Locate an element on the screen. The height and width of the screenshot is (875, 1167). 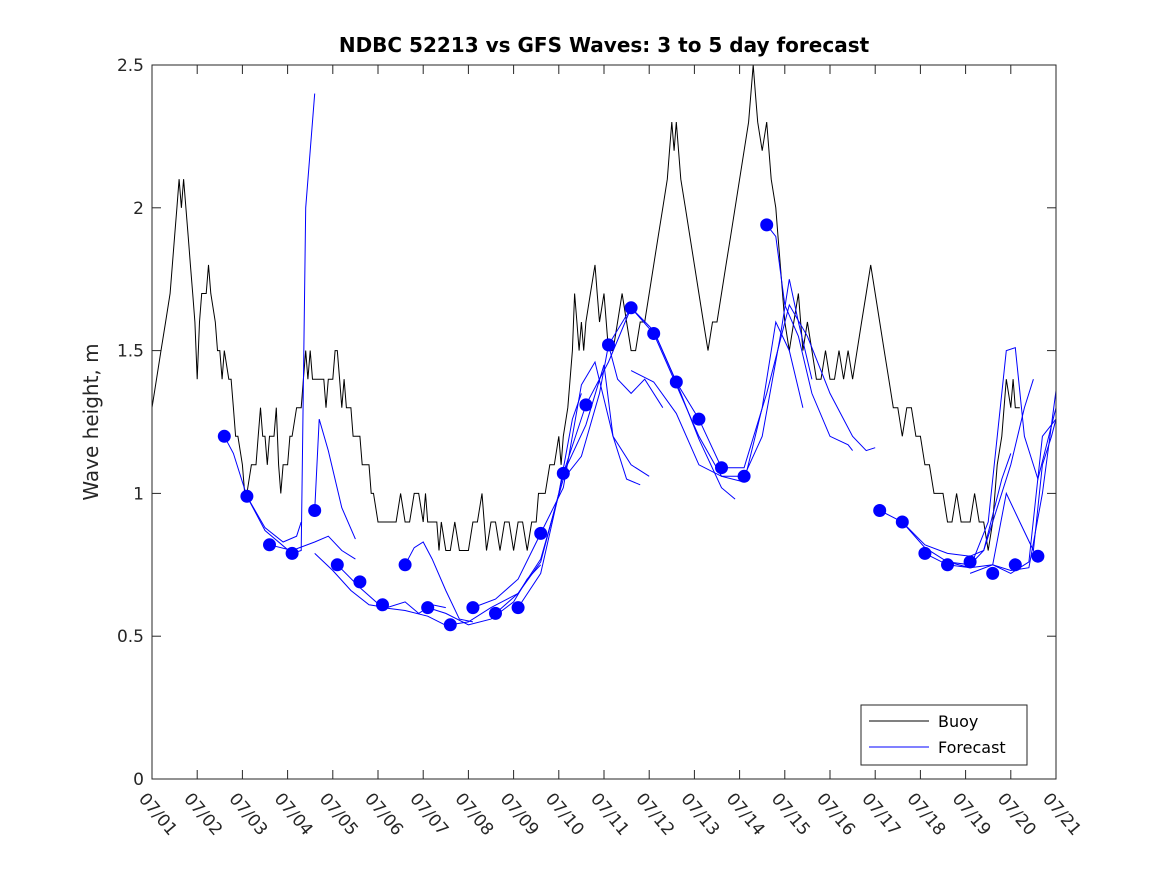
y-tick-label: 1.5 is located at coordinates (130, 352).